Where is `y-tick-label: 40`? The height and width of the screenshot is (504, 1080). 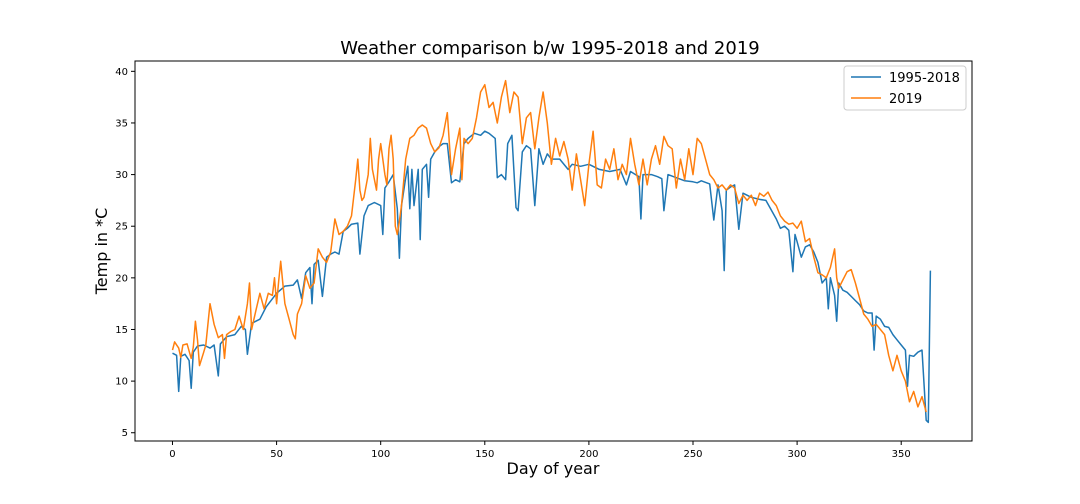 y-tick-label: 40 is located at coordinates (121, 72).